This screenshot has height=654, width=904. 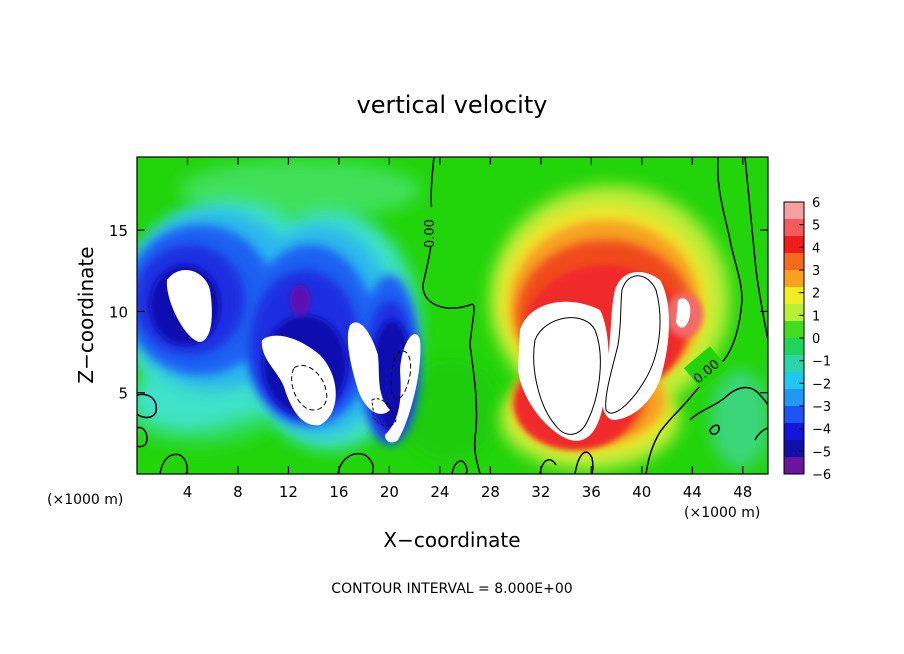 What do you see at coordinates (816, 248) in the screenshot?
I see `colorbar-label: 4` at bounding box center [816, 248].